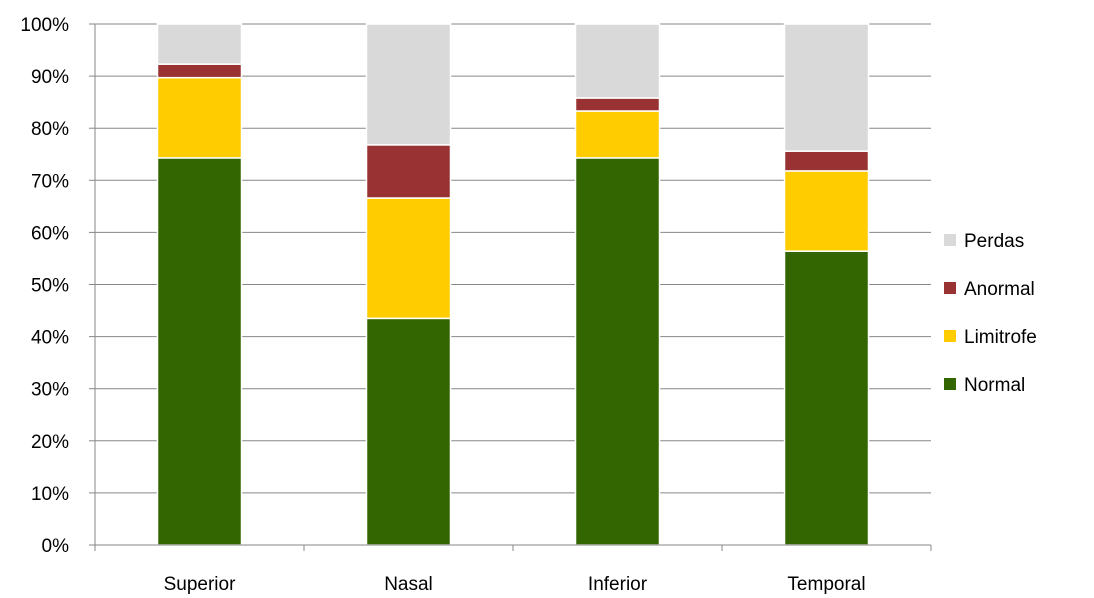 The width and height of the screenshot is (1094, 598). What do you see at coordinates (826, 584) in the screenshot?
I see `x-tick-label: Temporal` at bounding box center [826, 584].